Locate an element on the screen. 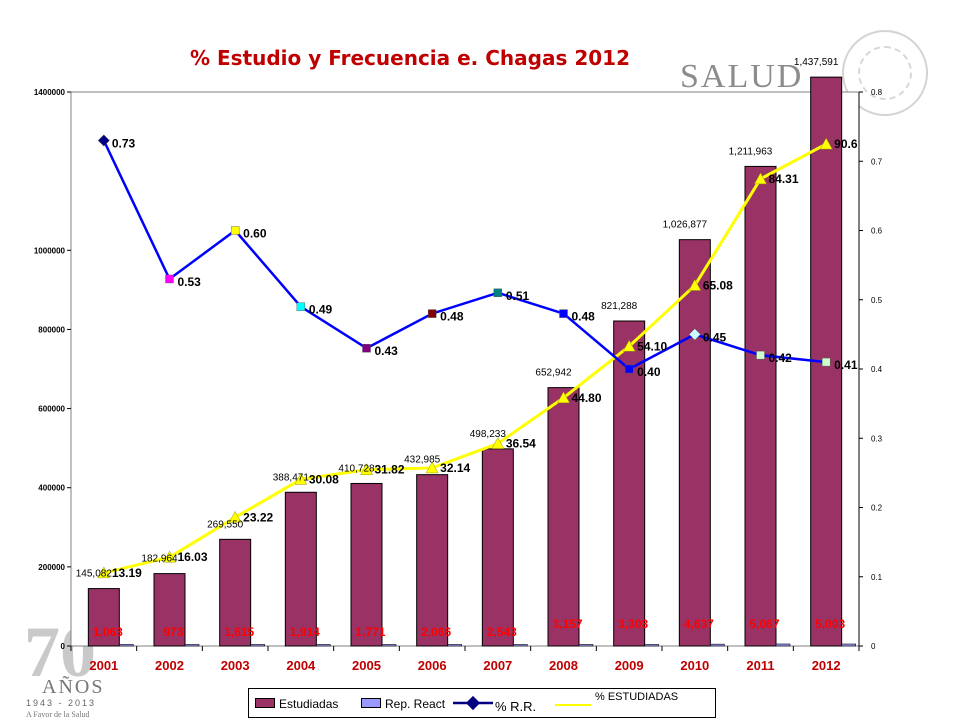 The image size is (960, 720). bar-label-rep-react: 2,543 is located at coordinates (502, 632).